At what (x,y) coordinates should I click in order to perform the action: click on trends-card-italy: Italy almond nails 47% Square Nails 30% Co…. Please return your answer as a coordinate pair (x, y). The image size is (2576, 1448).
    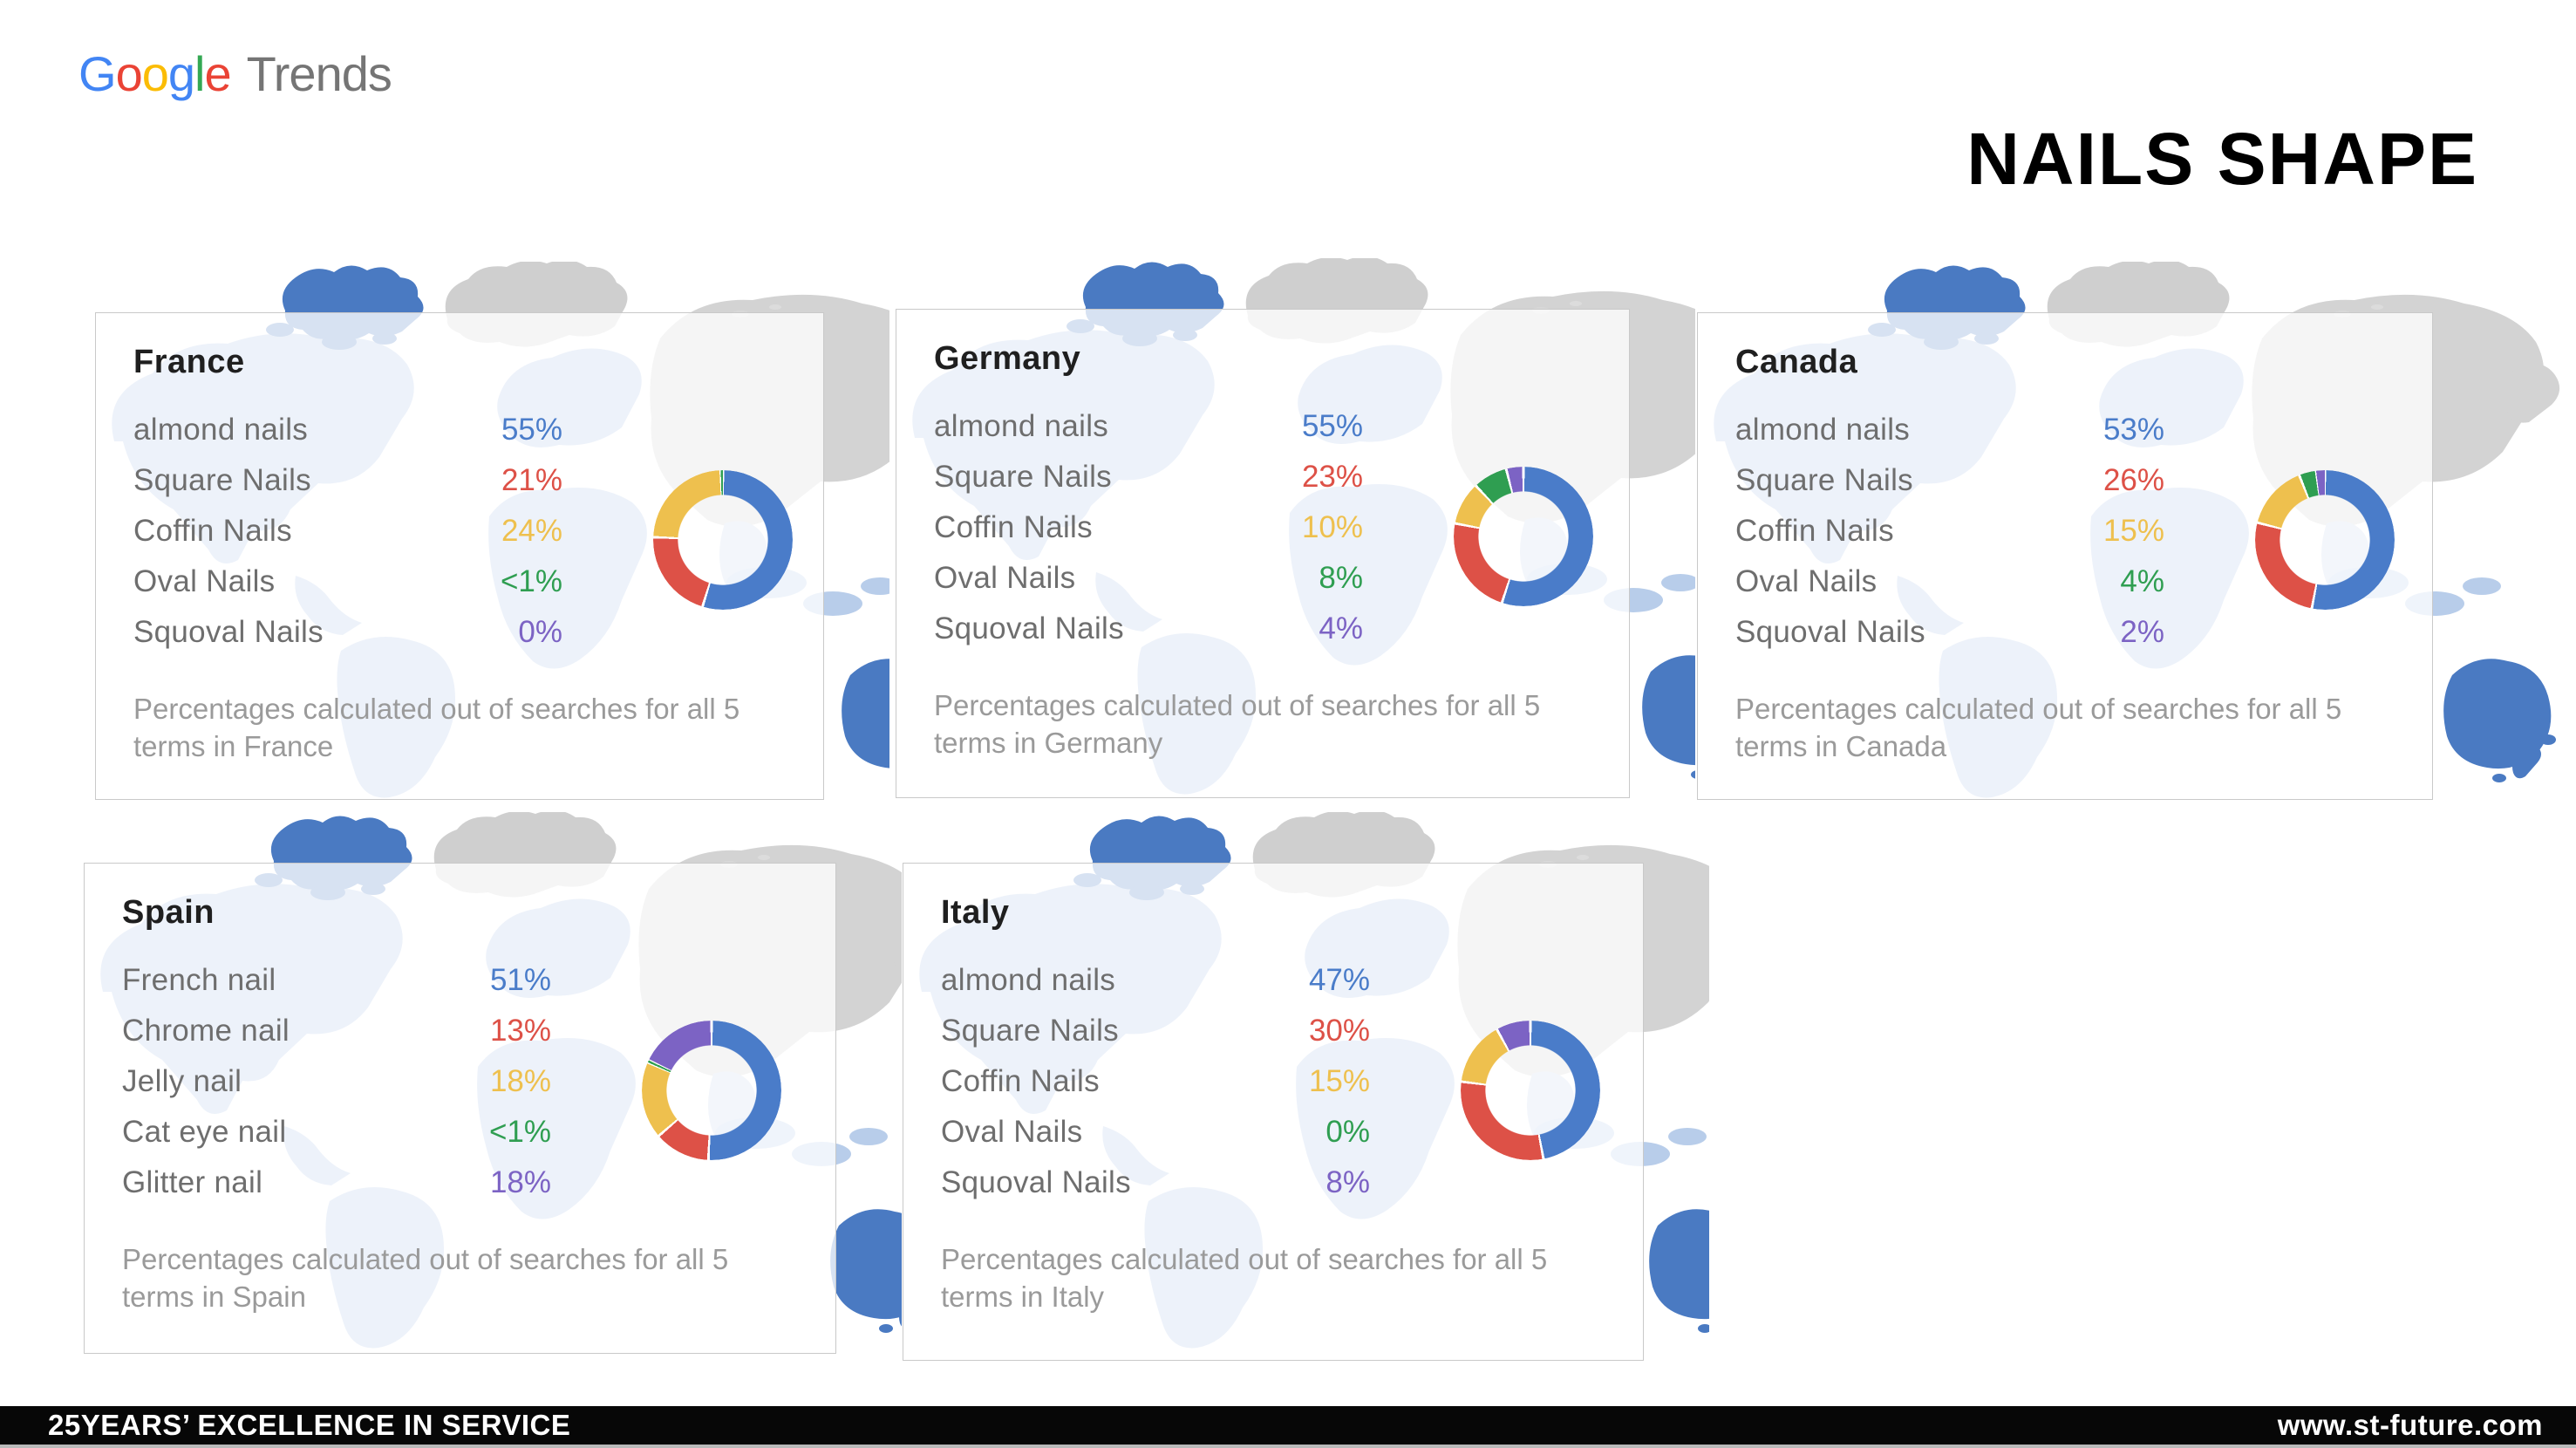
    Looking at the image, I should click on (1306, 1086).